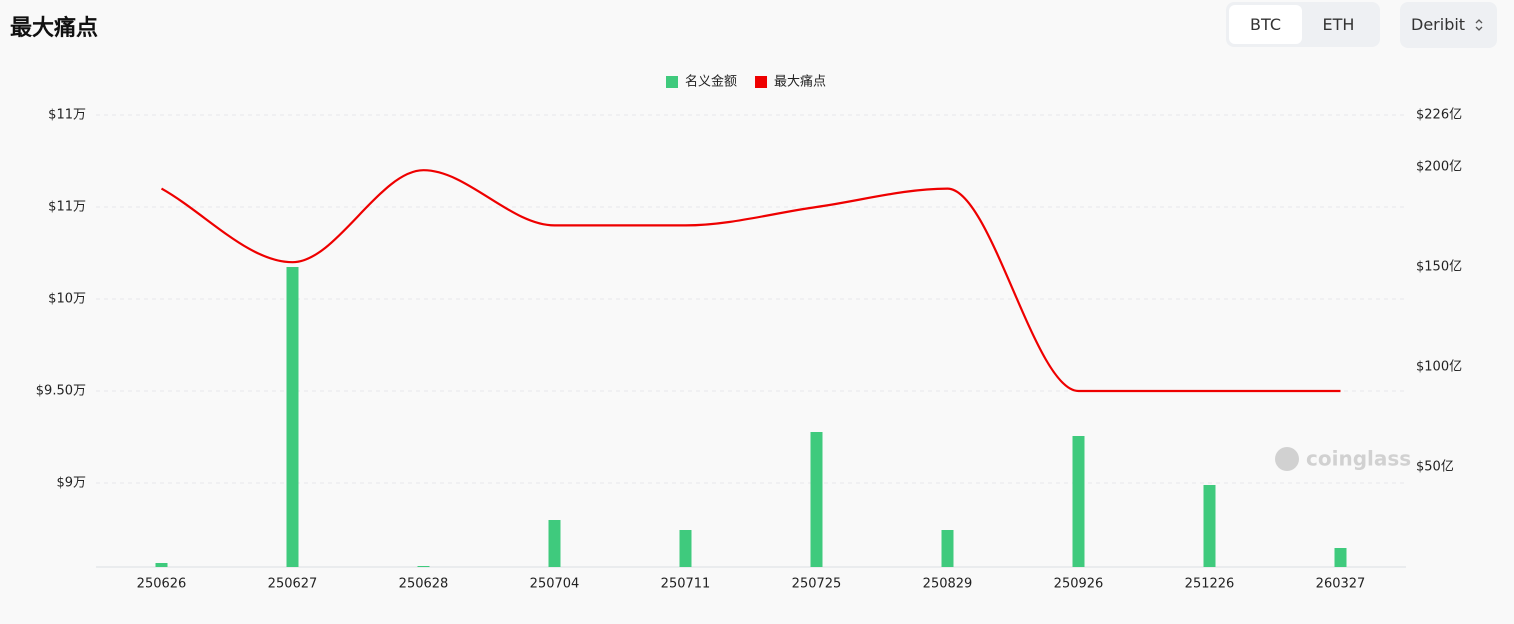 This screenshot has height=624, width=1514. I want to click on page-title: 最大痛点, so click(54, 28).